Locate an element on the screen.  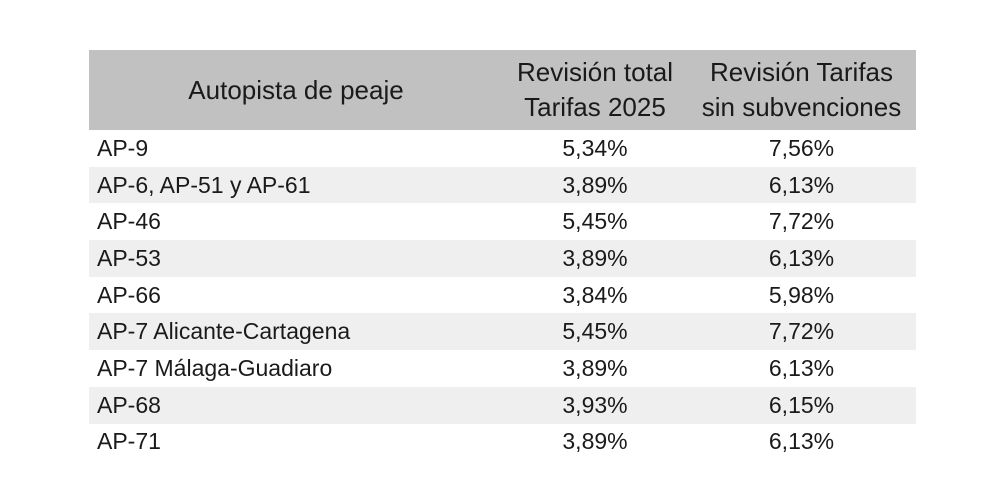
cell-revision-sin-subvenciones: 7,56% is located at coordinates (801, 147).